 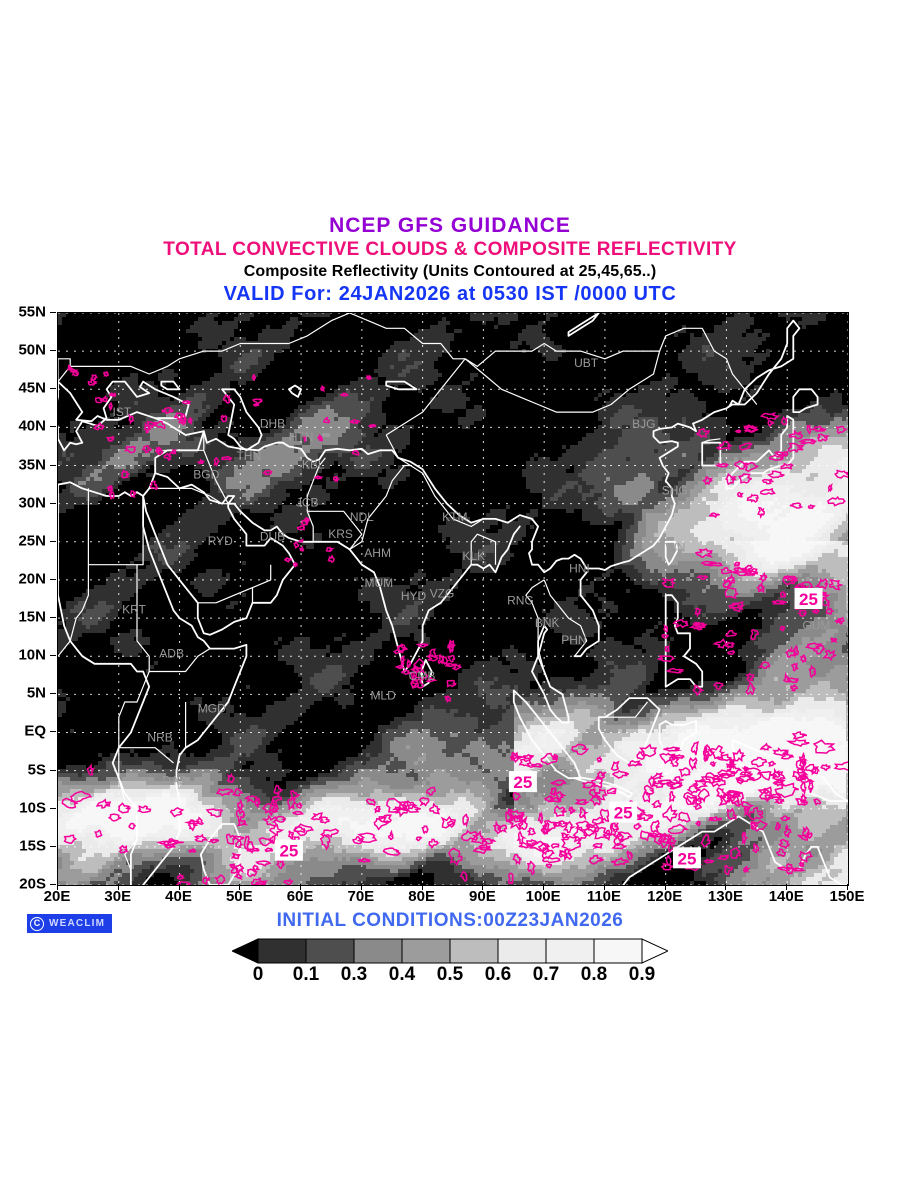 What do you see at coordinates (32, 350) in the screenshot?
I see `latitude-tick-label: 50N` at bounding box center [32, 350].